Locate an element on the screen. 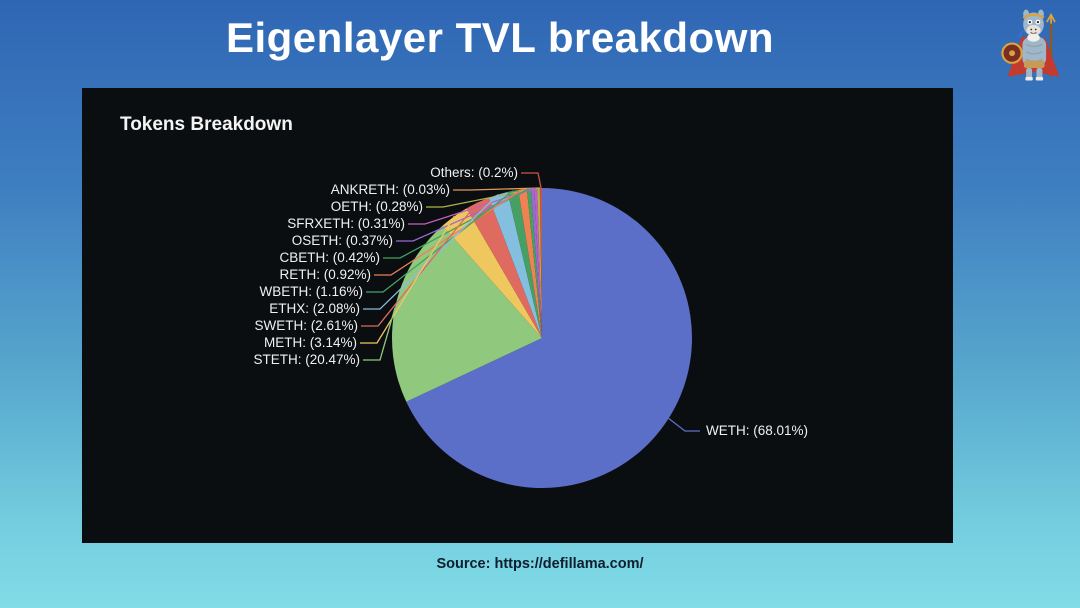 This screenshot has width=1080, height=608. pie-label-others: Others: (0.2%) is located at coordinates (474, 172).